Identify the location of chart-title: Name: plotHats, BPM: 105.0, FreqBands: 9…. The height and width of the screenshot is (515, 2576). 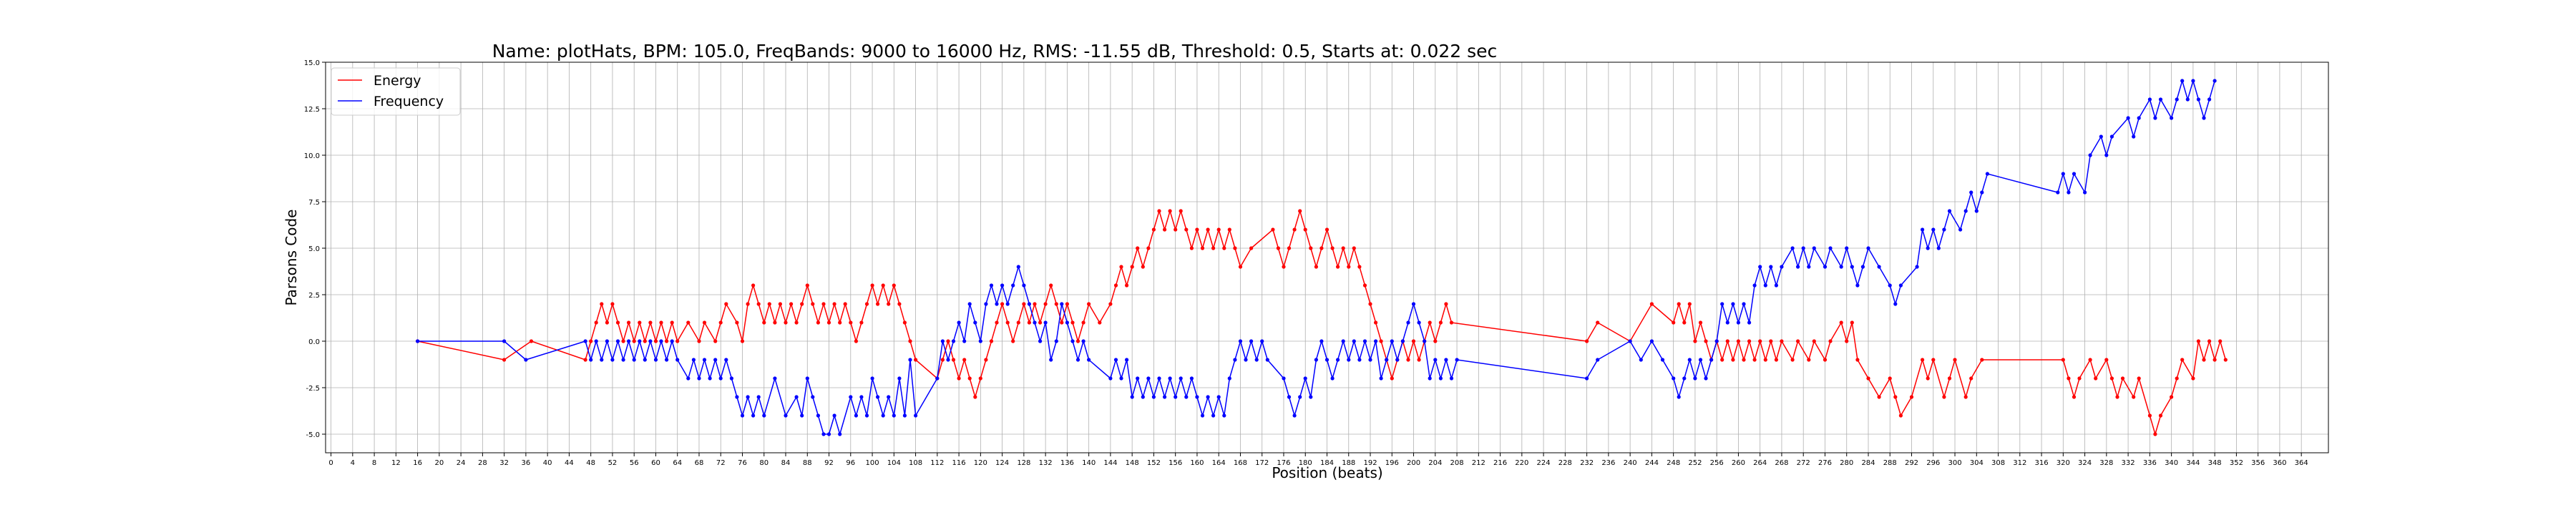
(995, 51).